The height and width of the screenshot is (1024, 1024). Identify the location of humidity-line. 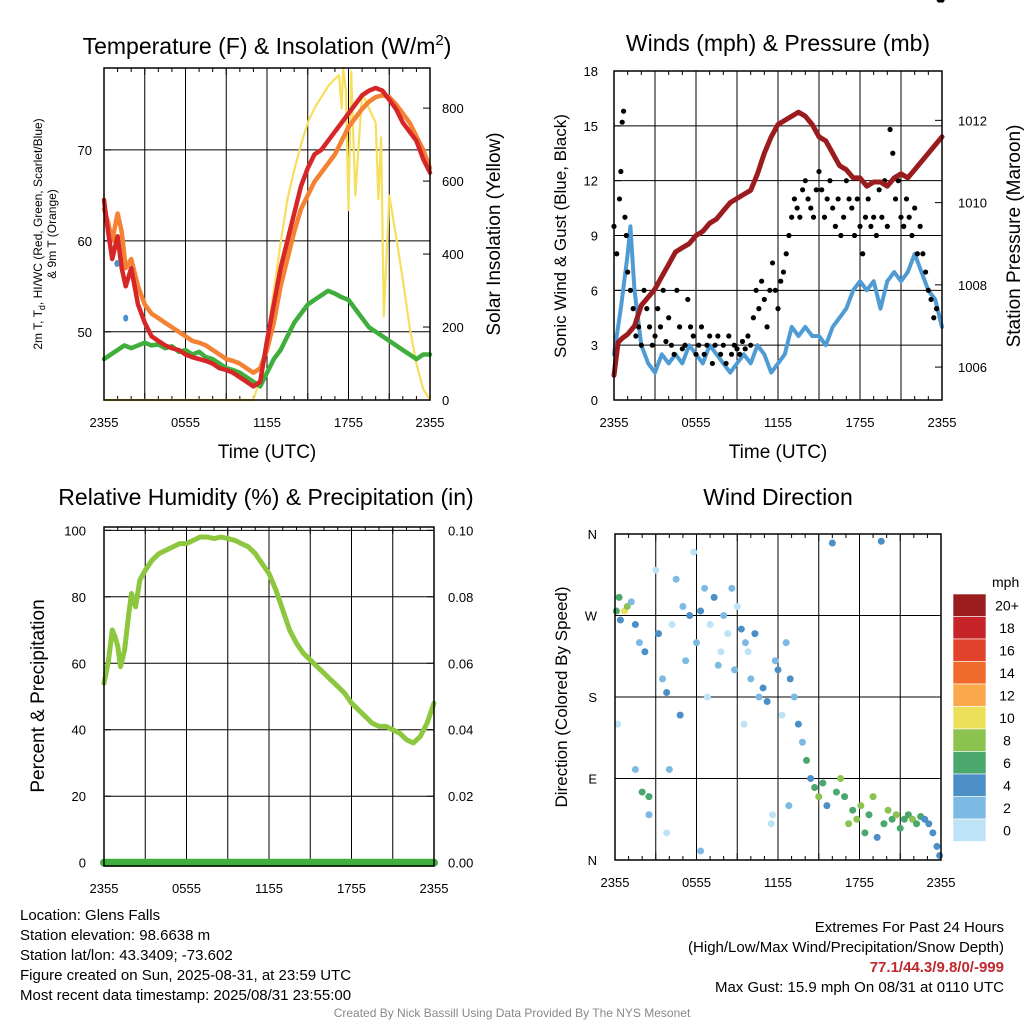
(269, 640).